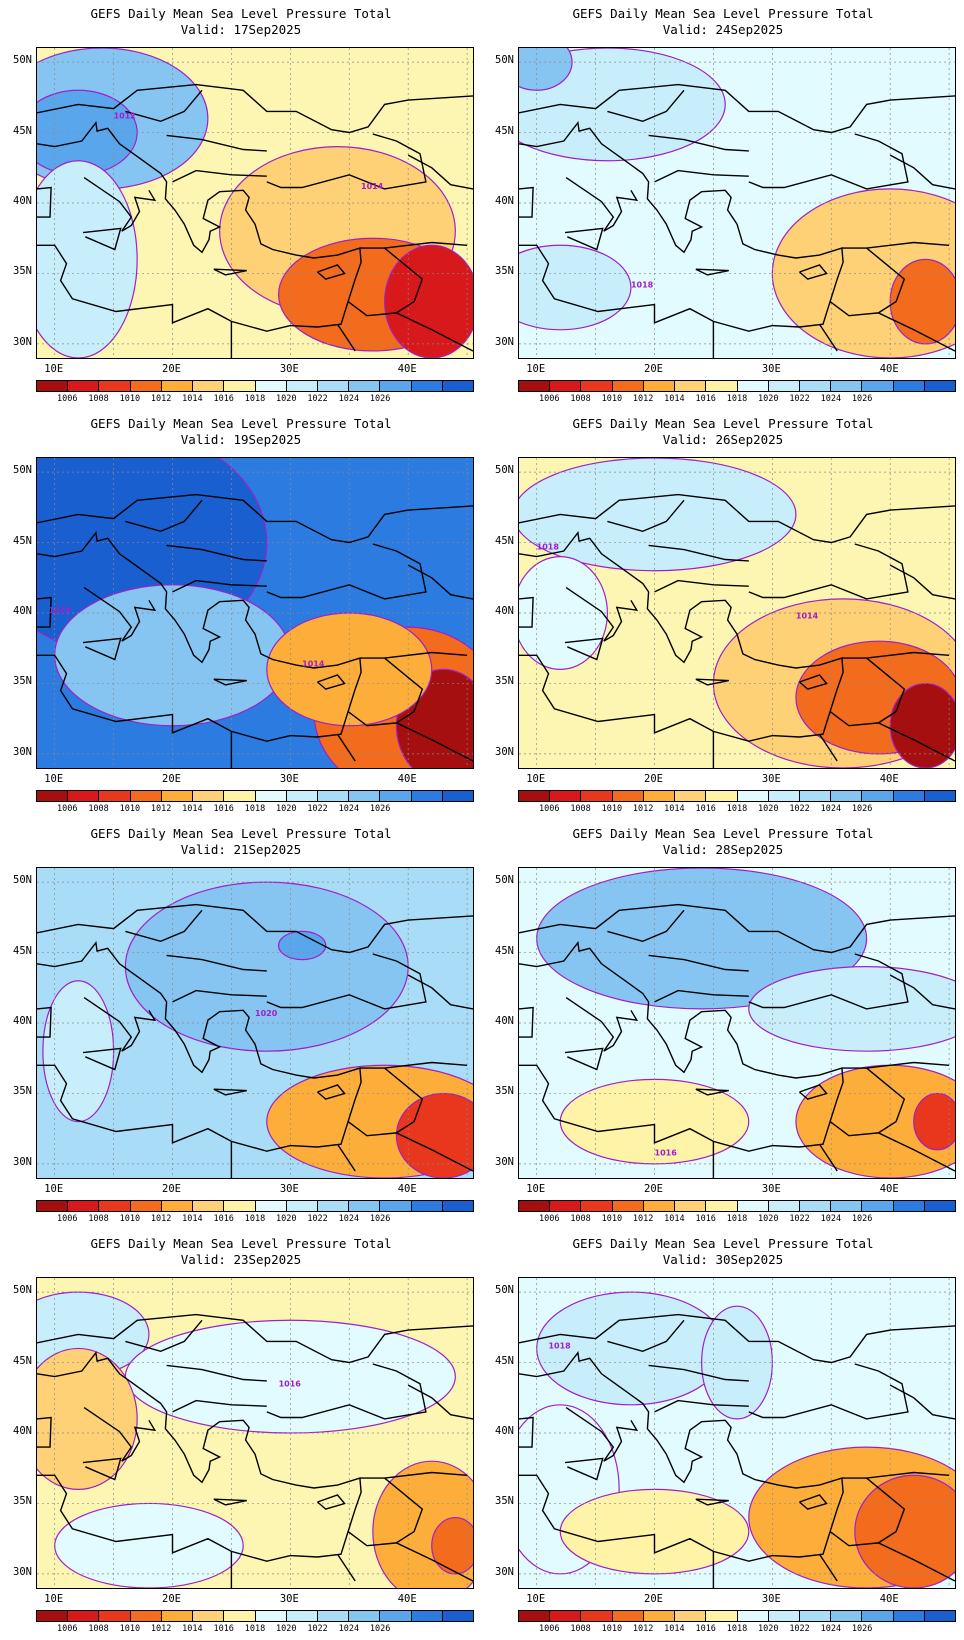  I want to click on longitude-label: 30E, so click(289, 1599).